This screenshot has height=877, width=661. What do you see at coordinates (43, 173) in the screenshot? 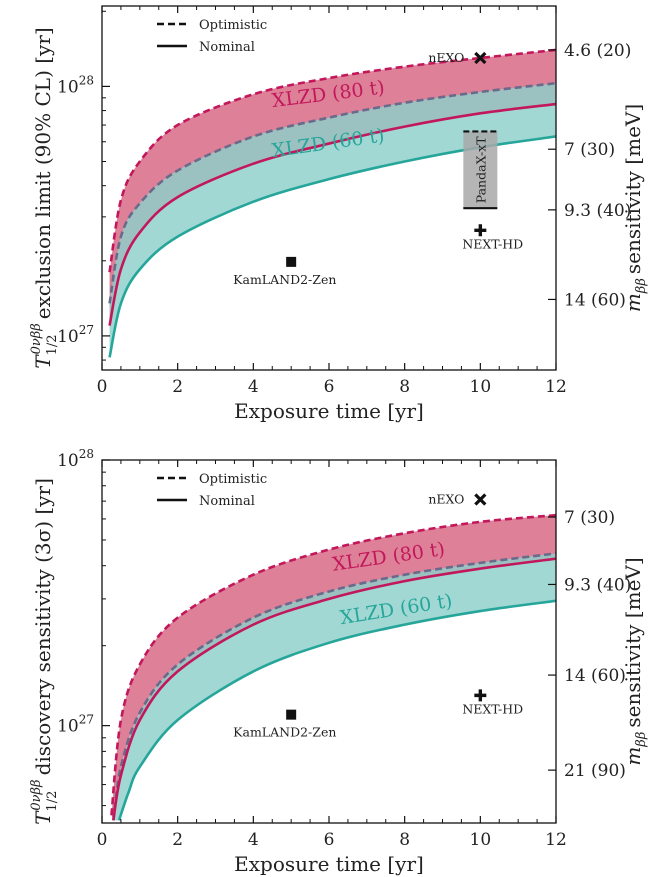
I see `y-title-rest: exclusion limit (90% CL) [yr]` at bounding box center [43, 173].